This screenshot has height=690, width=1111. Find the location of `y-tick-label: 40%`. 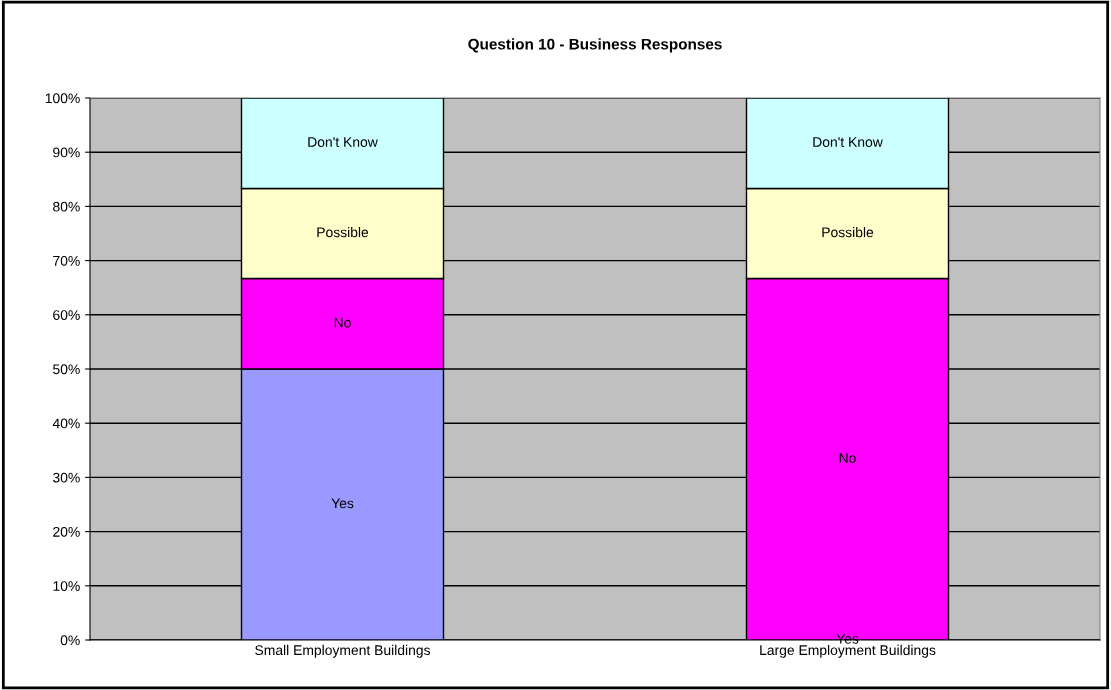

y-tick-label: 40% is located at coordinates (66, 423).